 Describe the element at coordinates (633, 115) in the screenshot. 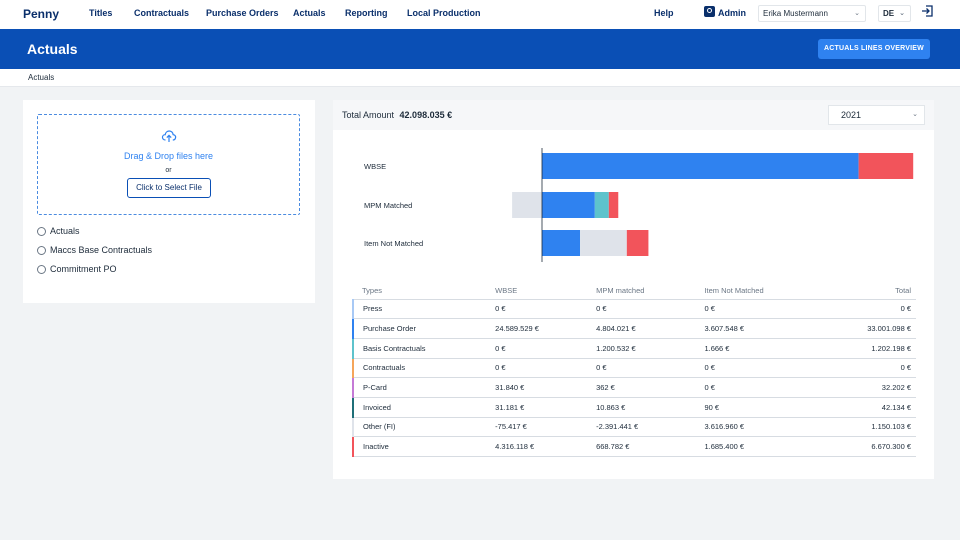

I see `total-amount-bar: Total Amount 42.098.035 € 2021 ⌄` at that location.